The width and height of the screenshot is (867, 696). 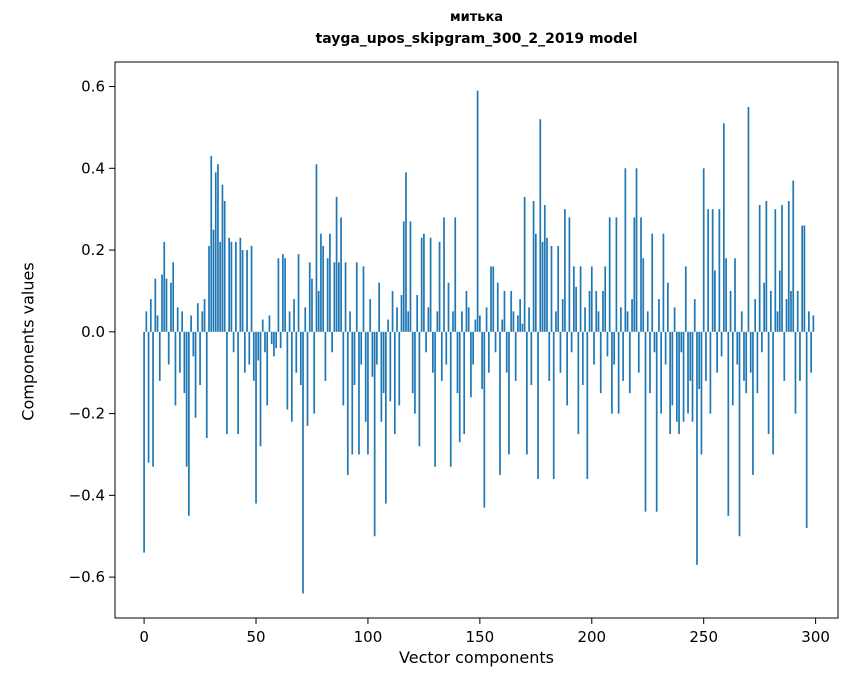 I want to click on y-tick-label: 0.6, so click(x=93, y=87).